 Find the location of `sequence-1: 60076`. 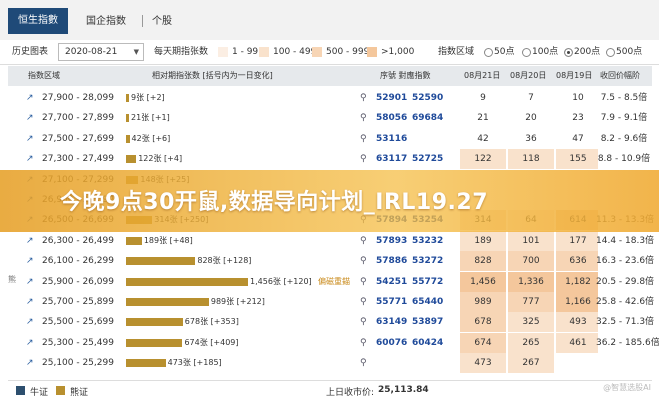

sequence-1: 60076 is located at coordinates (392, 342).